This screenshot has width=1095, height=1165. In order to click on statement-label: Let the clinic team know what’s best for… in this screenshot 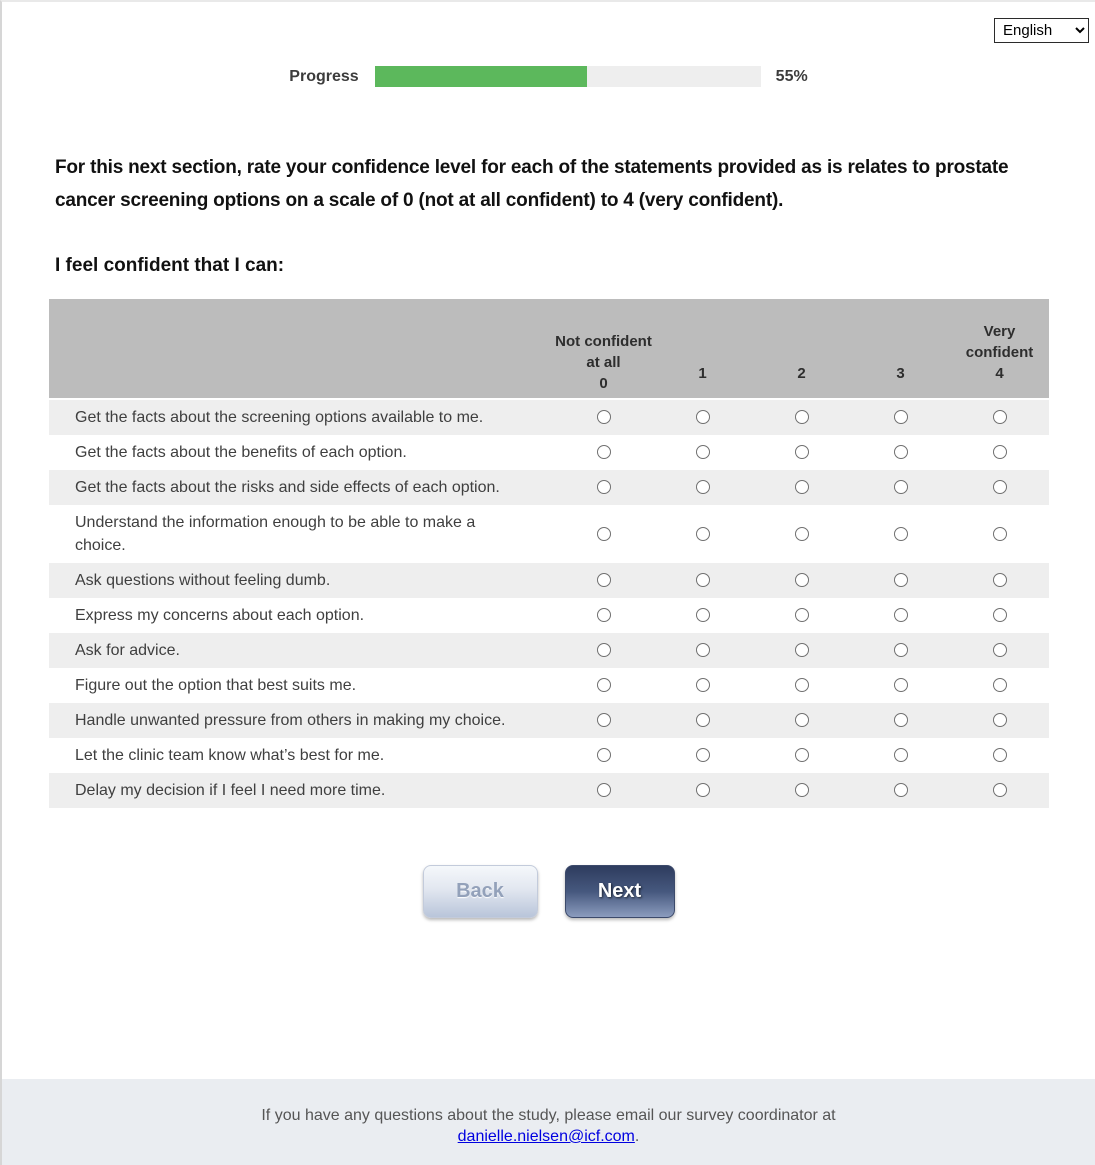, I will do `click(301, 755)`.